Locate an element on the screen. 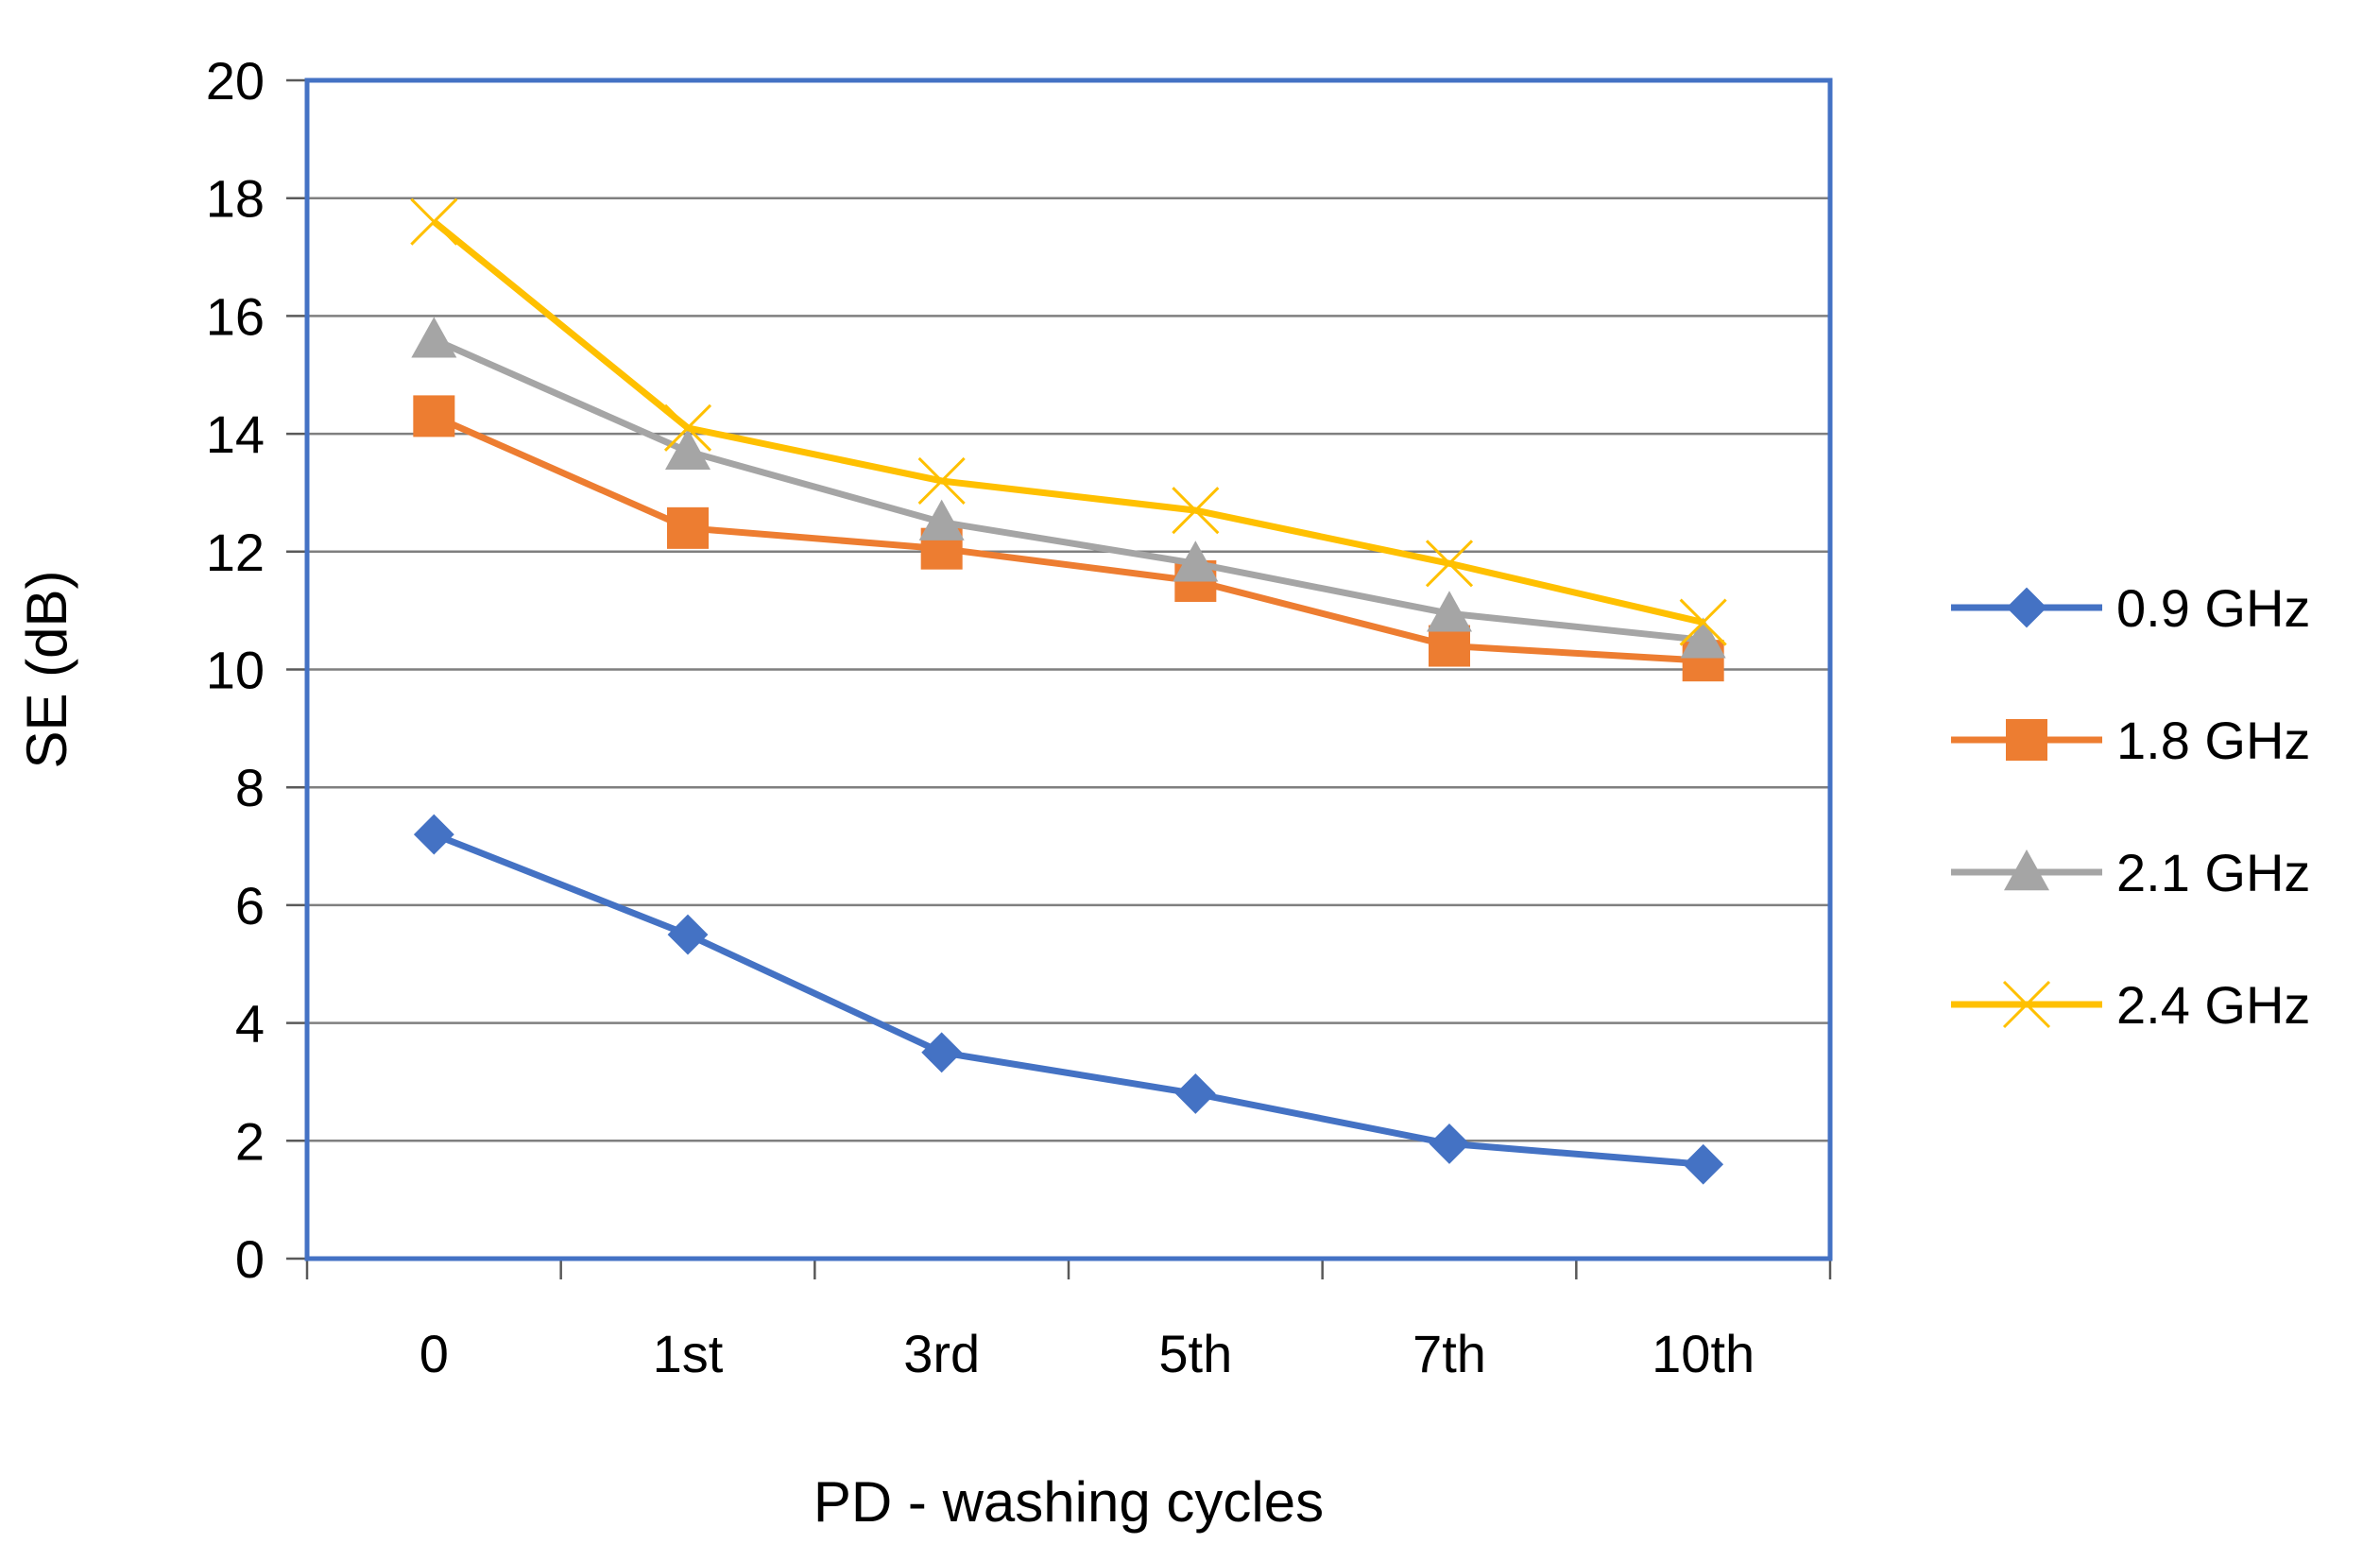 This screenshot has height=1561, width=2380. legend-item: 0.9 GHz is located at coordinates (2130, 608).